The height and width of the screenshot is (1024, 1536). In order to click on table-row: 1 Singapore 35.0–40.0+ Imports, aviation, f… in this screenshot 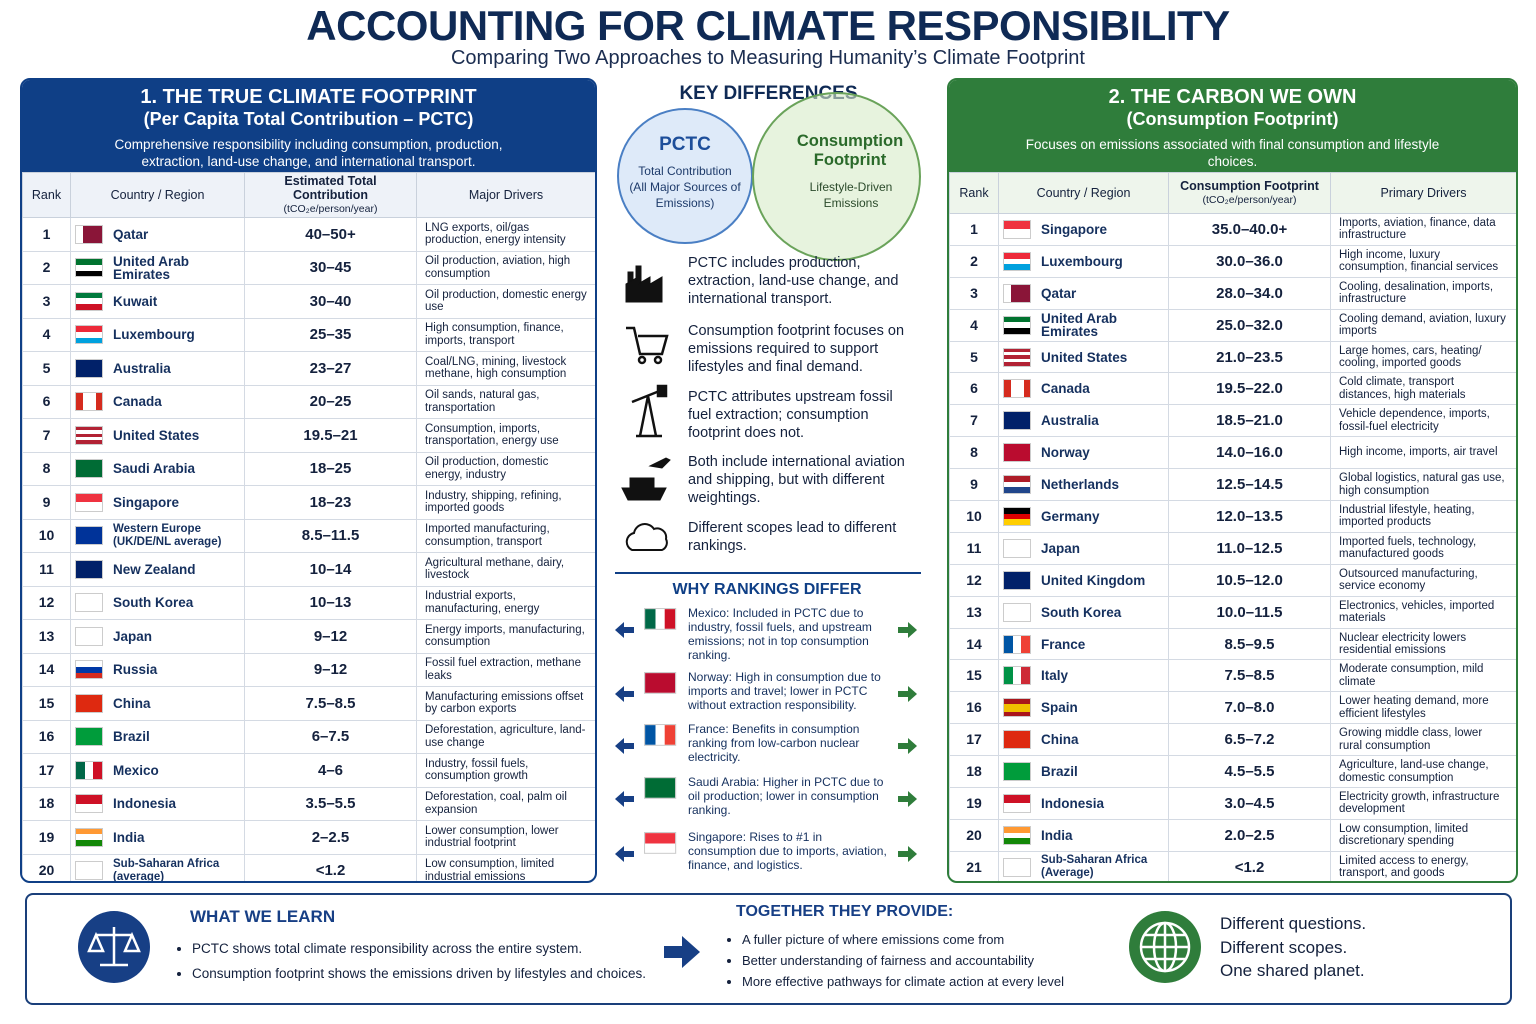, I will do `click(1232, 229)`.